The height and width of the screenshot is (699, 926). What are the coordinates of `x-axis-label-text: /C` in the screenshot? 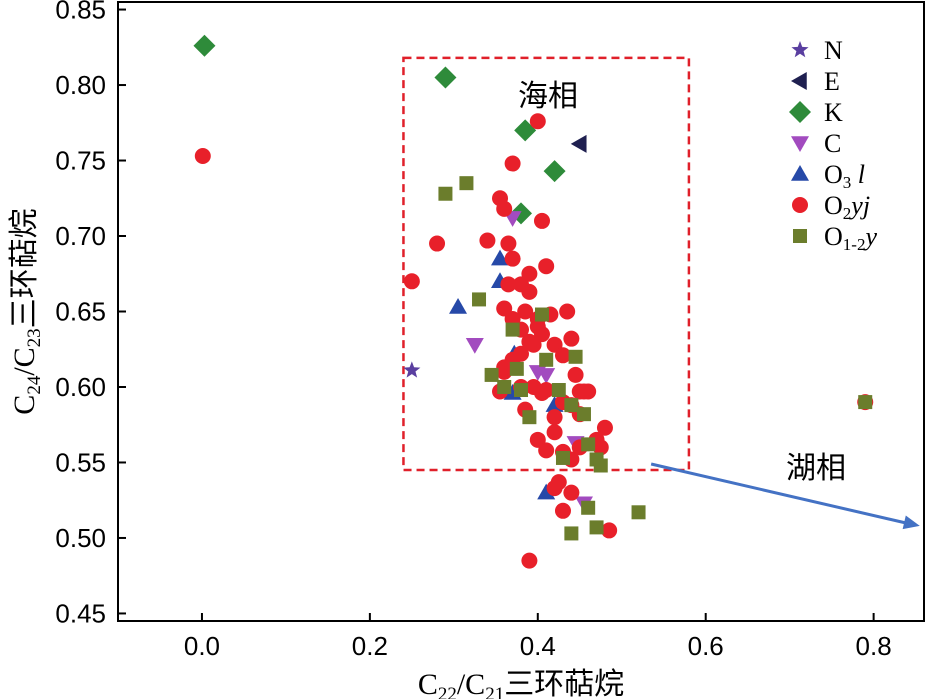 It's located at (471, 683).